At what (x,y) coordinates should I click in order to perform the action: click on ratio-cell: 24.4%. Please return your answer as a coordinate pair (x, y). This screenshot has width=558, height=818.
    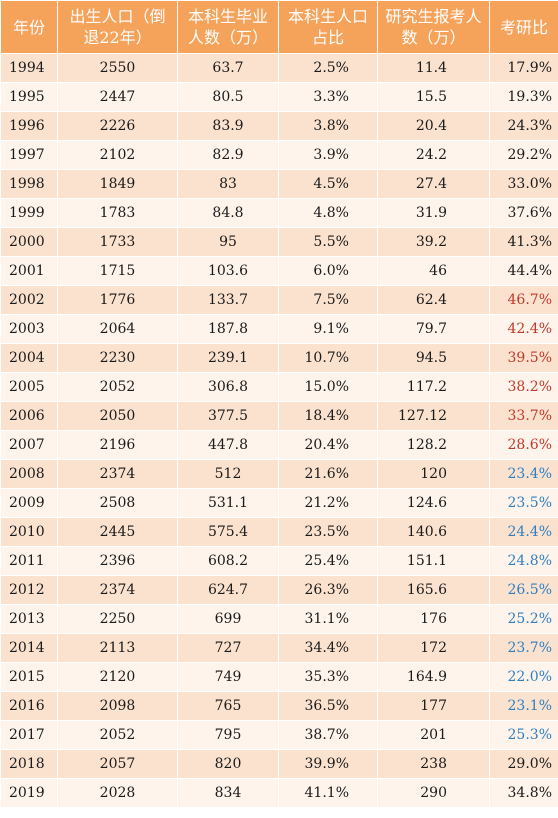
    Looking at the image, I should click on (523, 532).